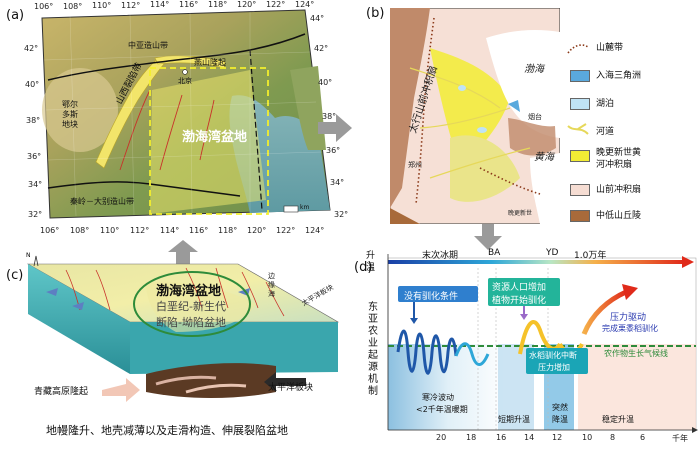 This screenshot has width=700, height=451. I want to click on x-tick: 8, so click(613, 437).